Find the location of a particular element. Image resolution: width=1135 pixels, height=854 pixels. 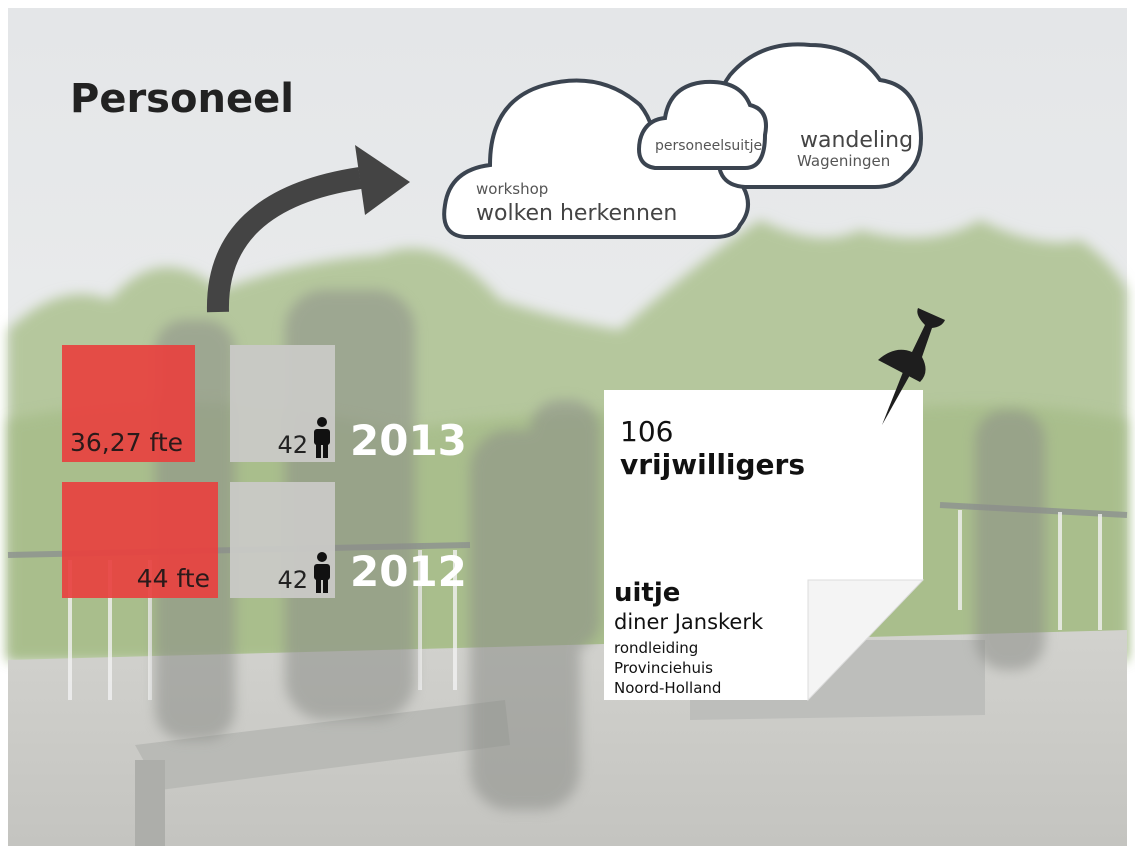

fte-label: 36,27 fte is located at coordinates (126, 442).